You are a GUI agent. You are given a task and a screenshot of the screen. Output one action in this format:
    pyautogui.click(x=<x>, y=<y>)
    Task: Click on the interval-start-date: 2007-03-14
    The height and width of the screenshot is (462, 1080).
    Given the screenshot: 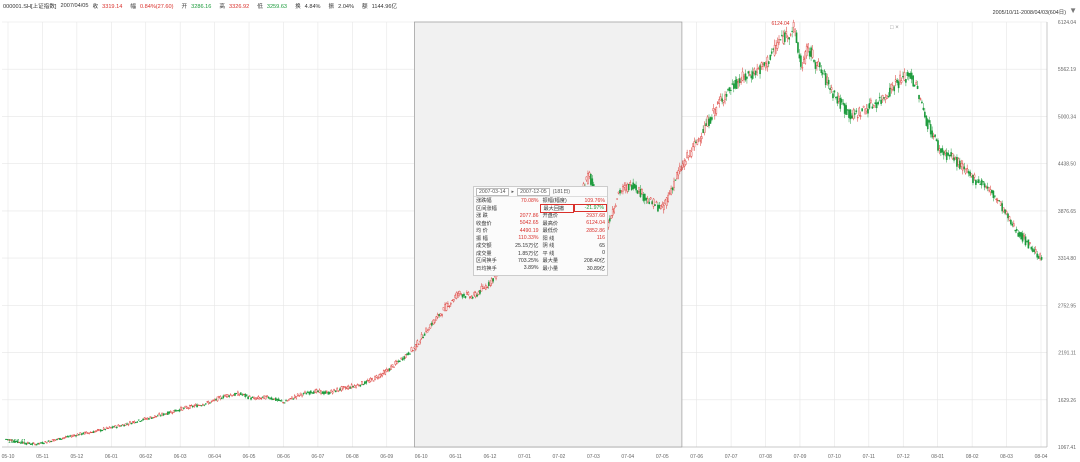 What is the action you would take?
    pyautogui.click(x=492, y=191)
    